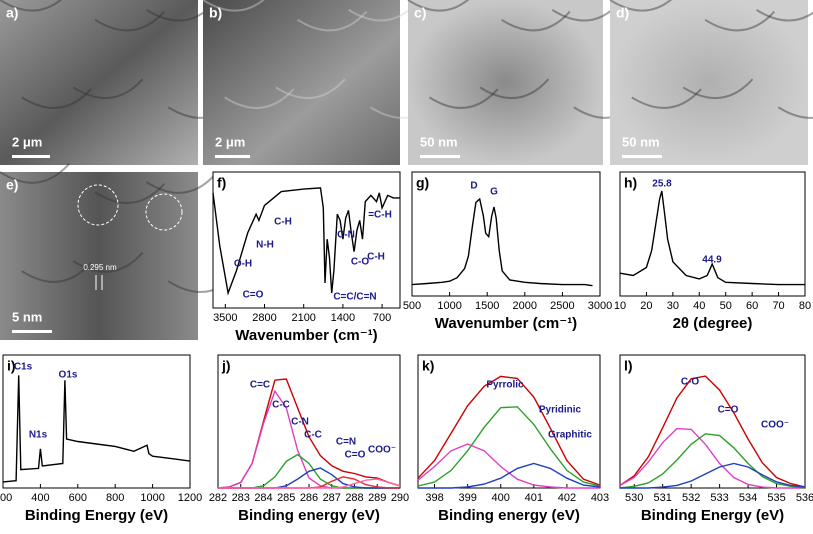 The width and height of the screenshot is (813, 534). What do you see at coordinates (752, 306) in the screenshot?
I see `x-tick-label: 60` at bounding box center [752, 306].